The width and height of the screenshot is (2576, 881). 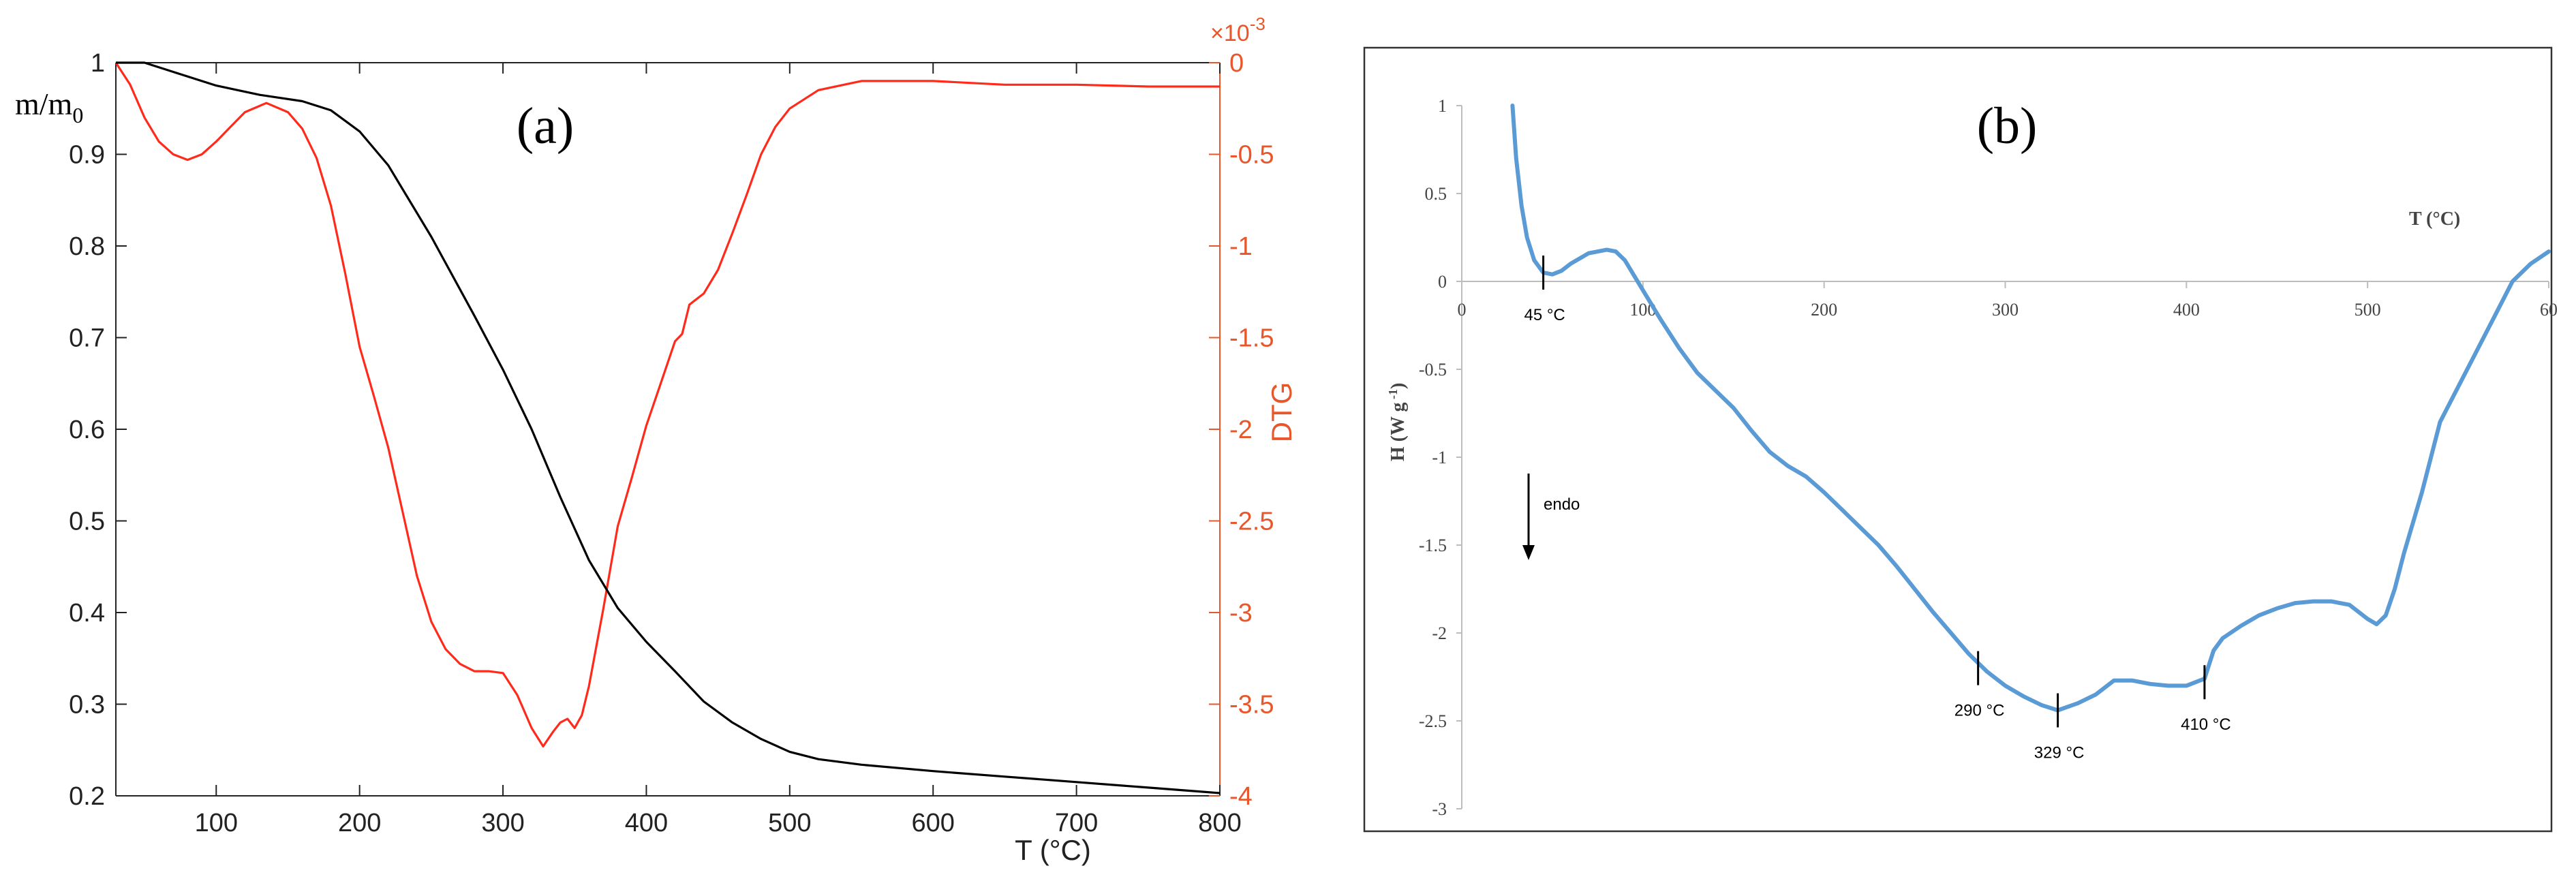 I want to click on panel-a-y2-axis-label: DTG, so click(x=1282, y=413).